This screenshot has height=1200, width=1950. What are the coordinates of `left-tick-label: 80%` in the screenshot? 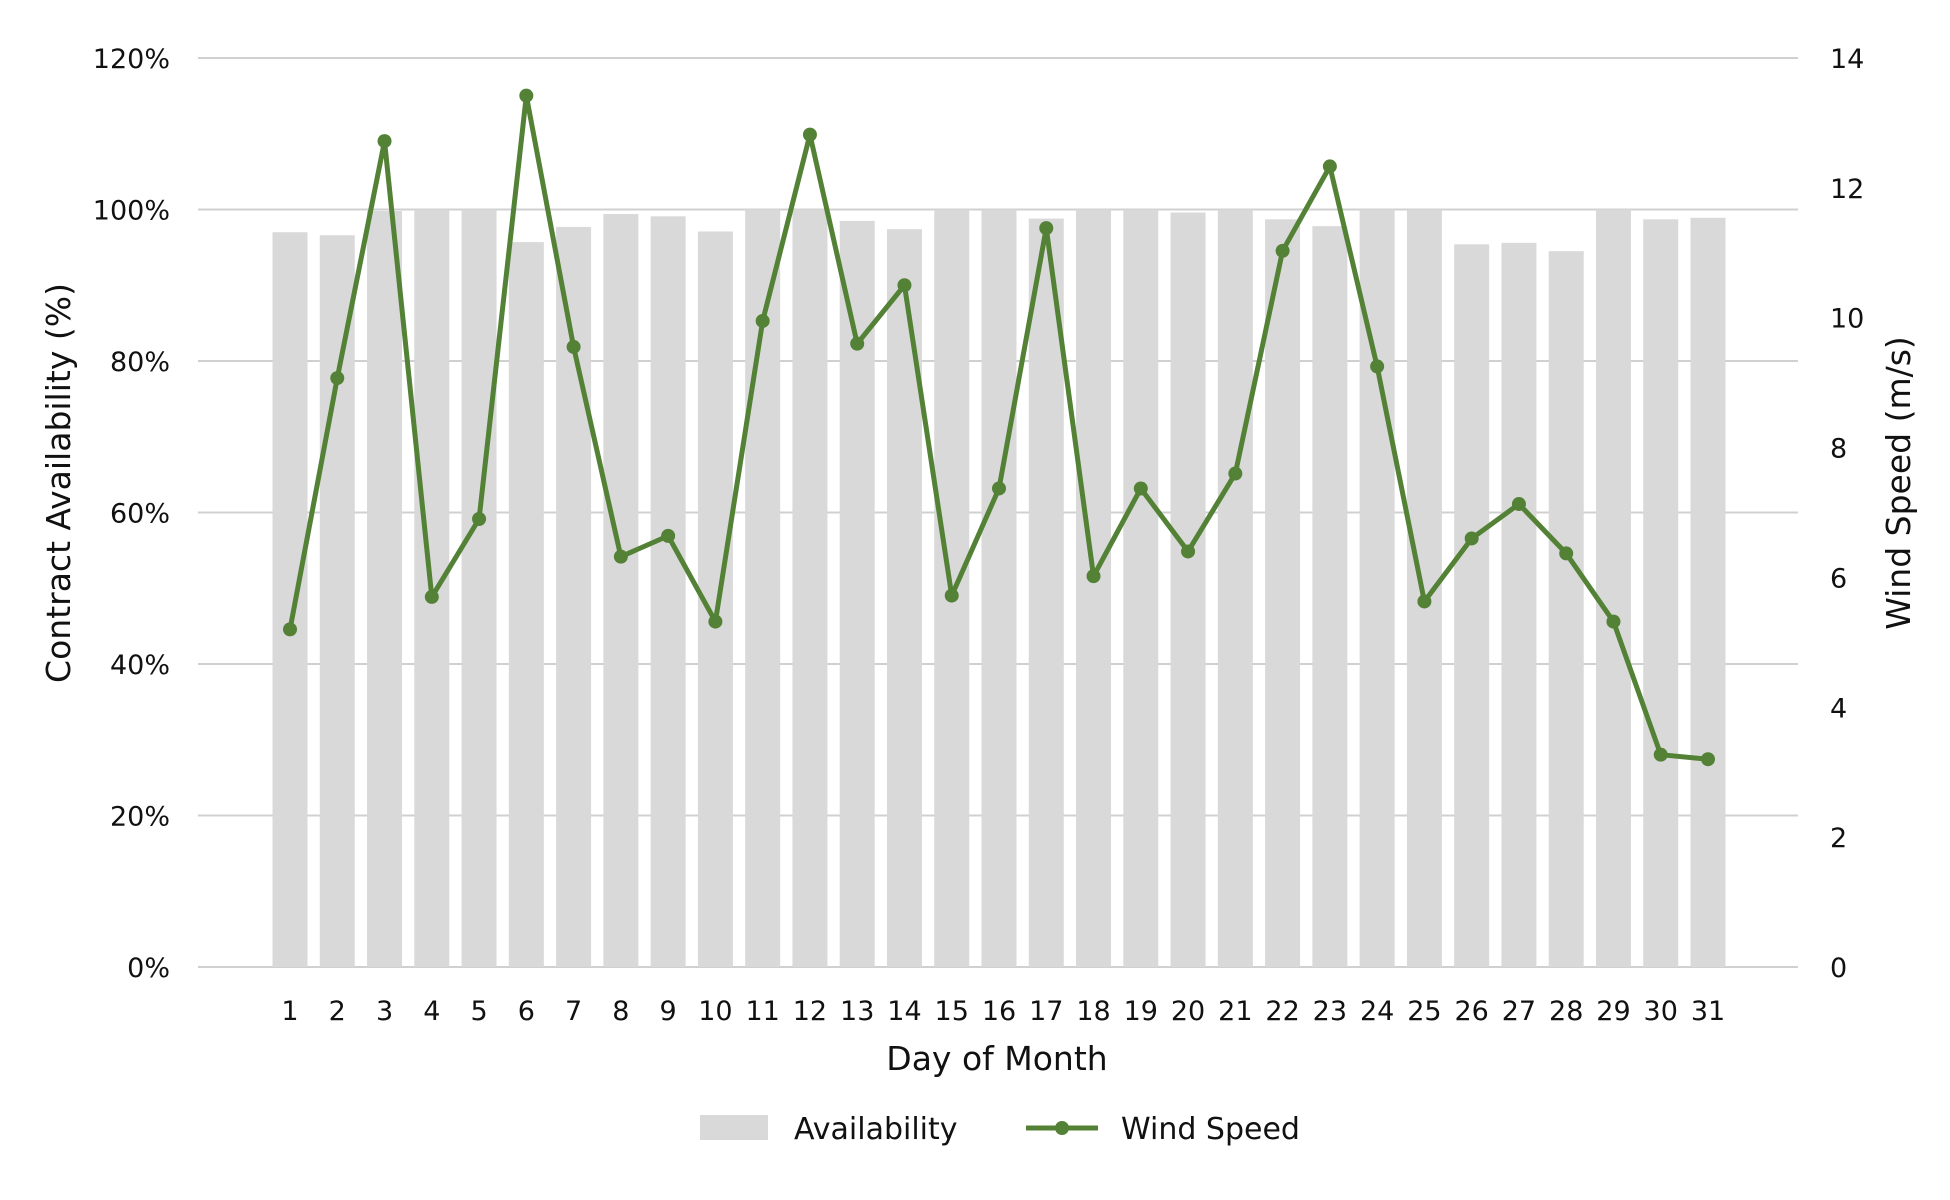 It's located at (140, 362).